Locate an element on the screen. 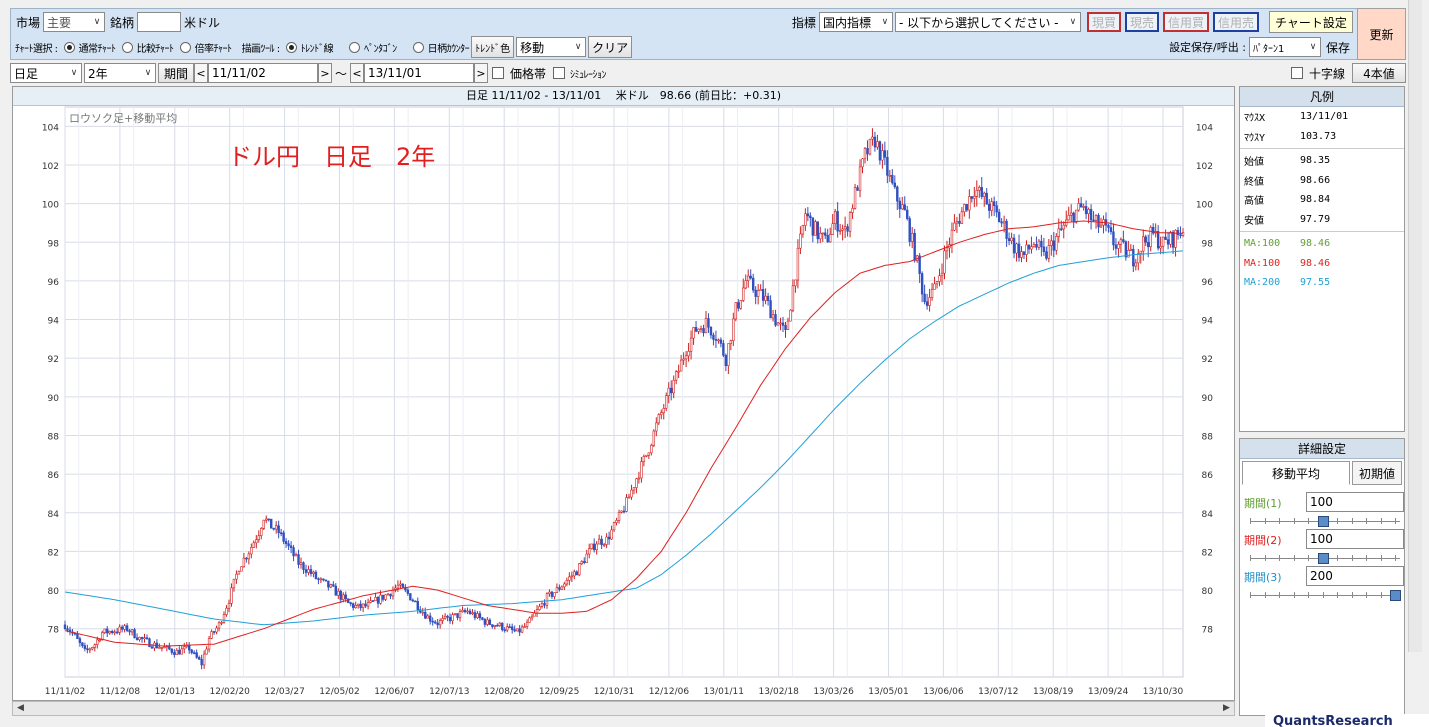 This screenshot has height=727, width=1429. to-prev-button: < is located at coordinates (357, 73).